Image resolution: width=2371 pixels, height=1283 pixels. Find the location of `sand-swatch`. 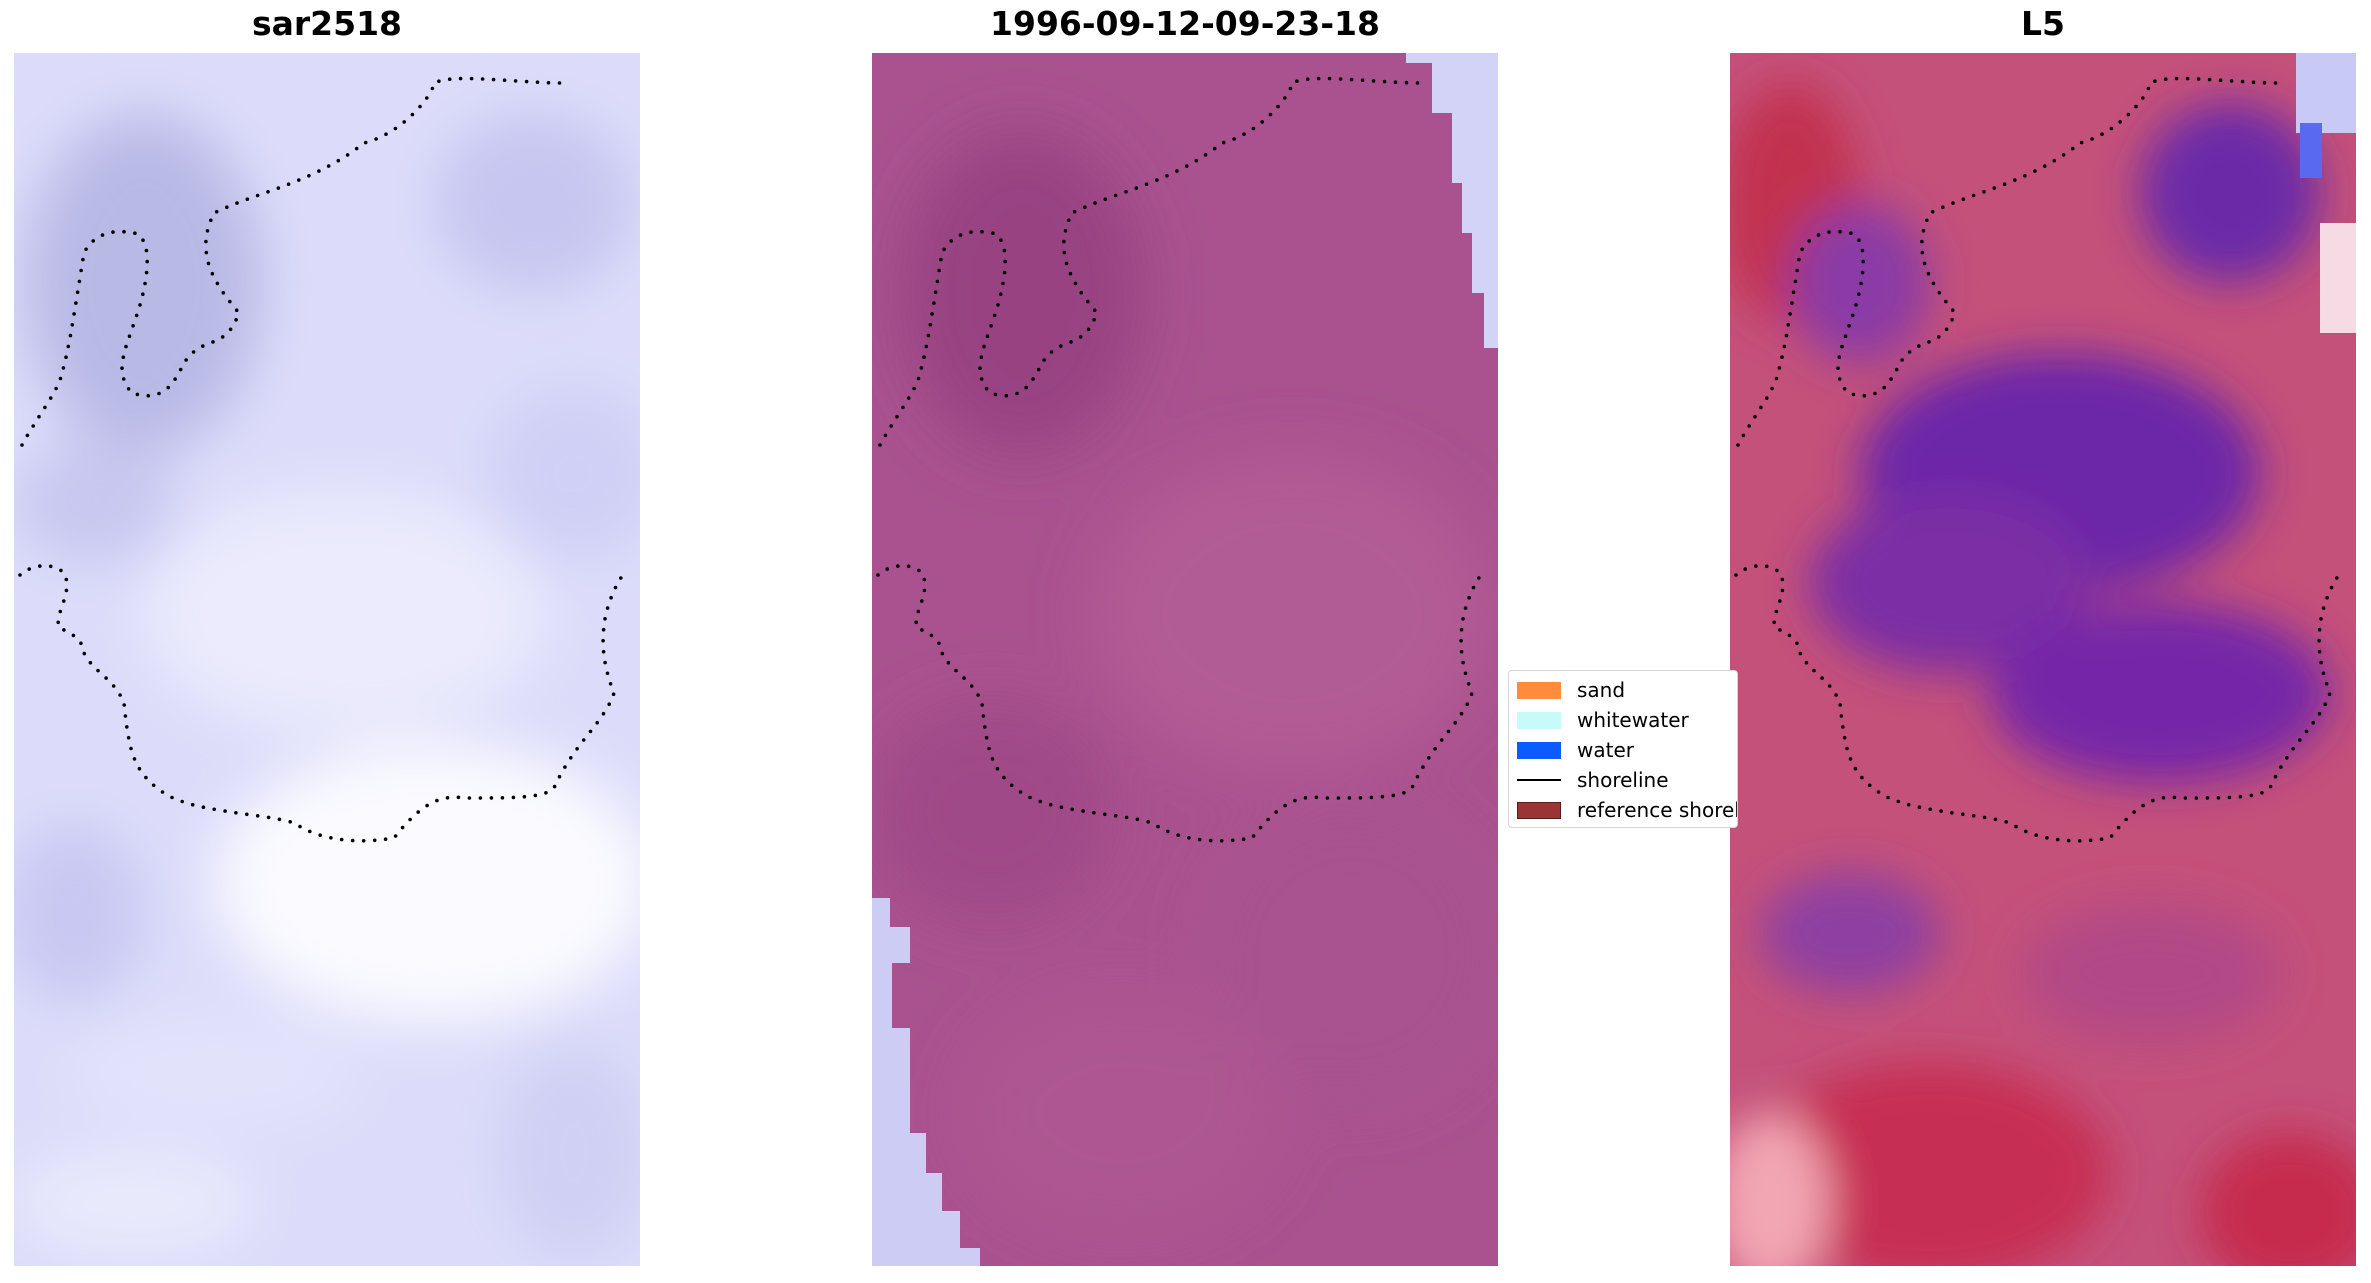

sand-swatch is located at coordinates (1539, 690).